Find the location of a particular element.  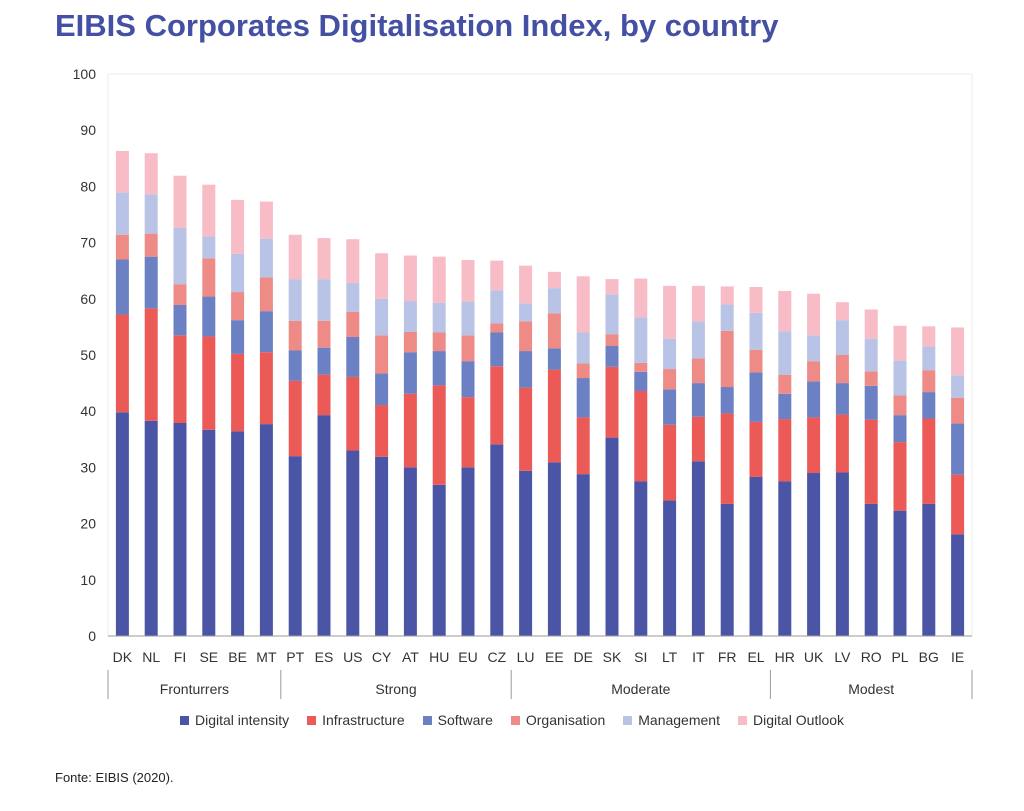

group-label: Strong is located at coordinates (395, 689).